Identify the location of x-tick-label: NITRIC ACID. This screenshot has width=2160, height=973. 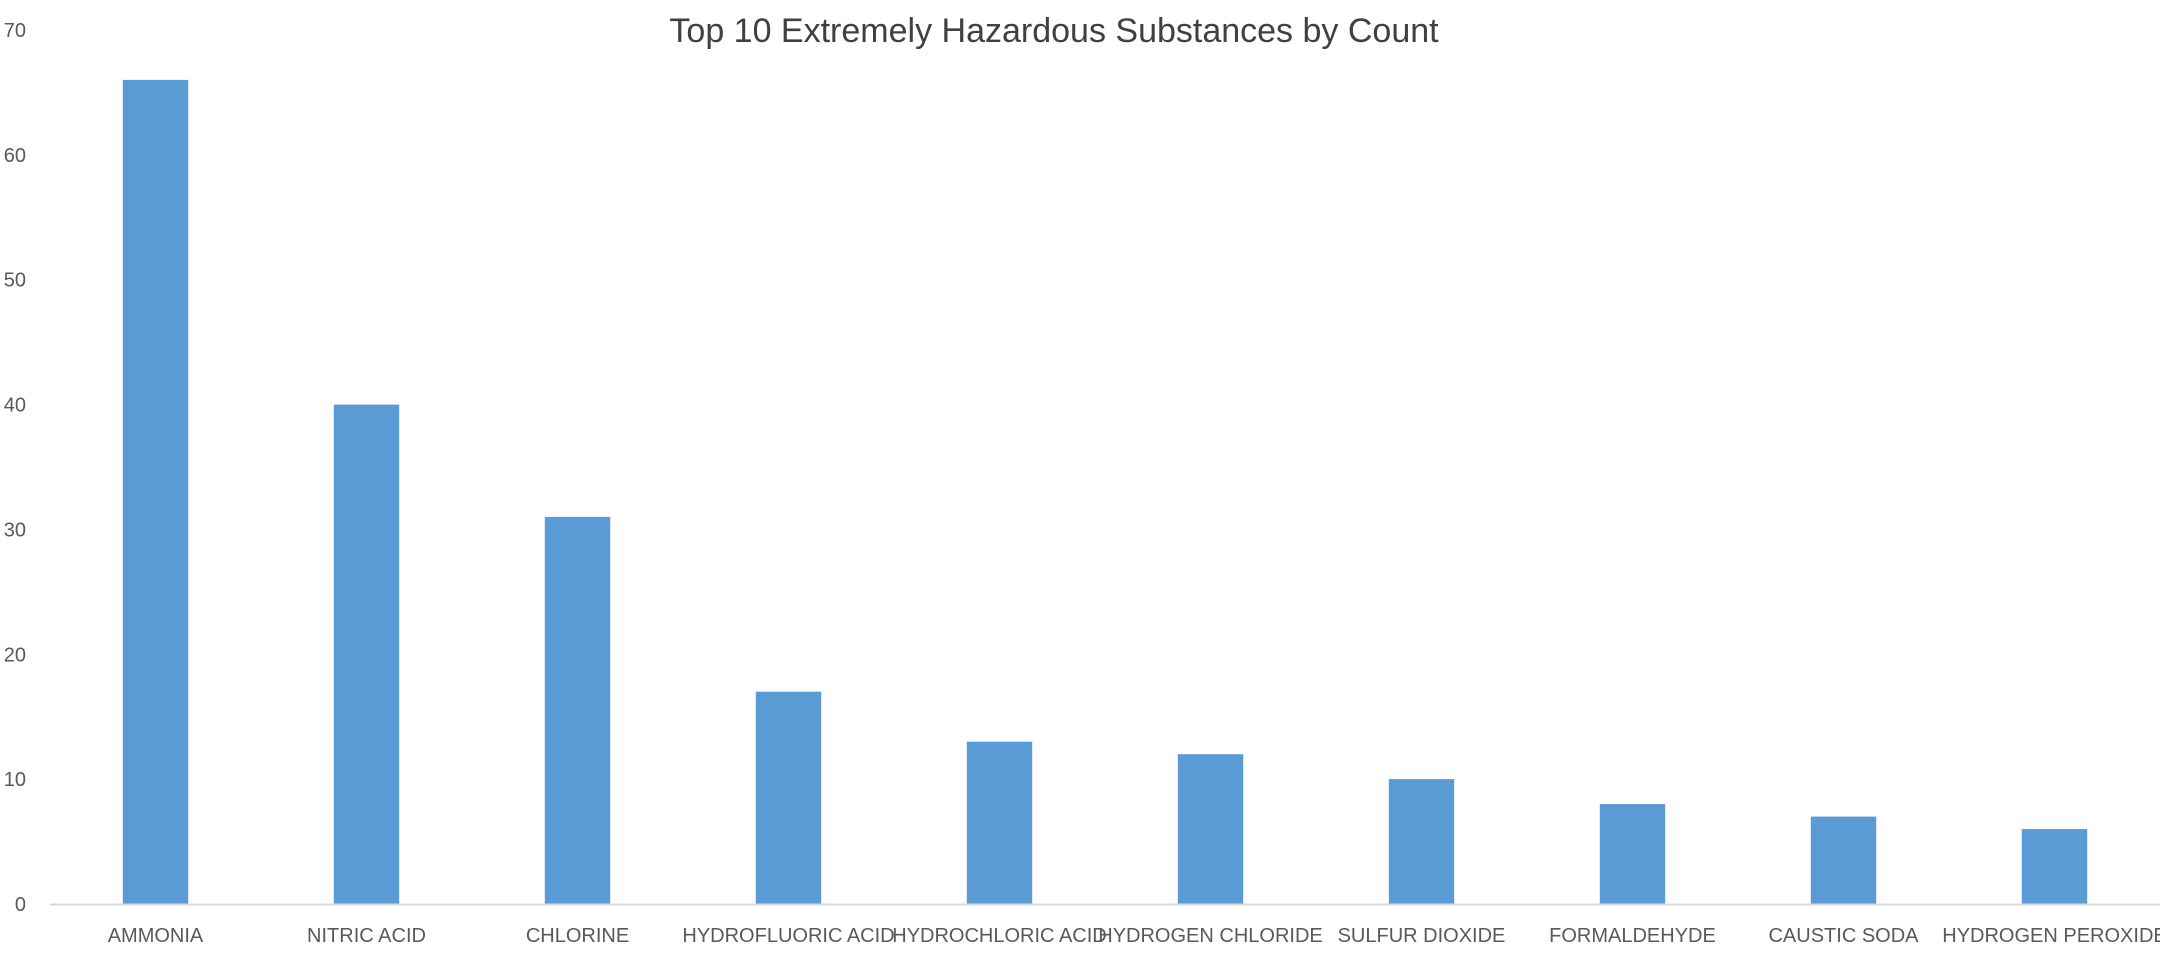
(366, 936).